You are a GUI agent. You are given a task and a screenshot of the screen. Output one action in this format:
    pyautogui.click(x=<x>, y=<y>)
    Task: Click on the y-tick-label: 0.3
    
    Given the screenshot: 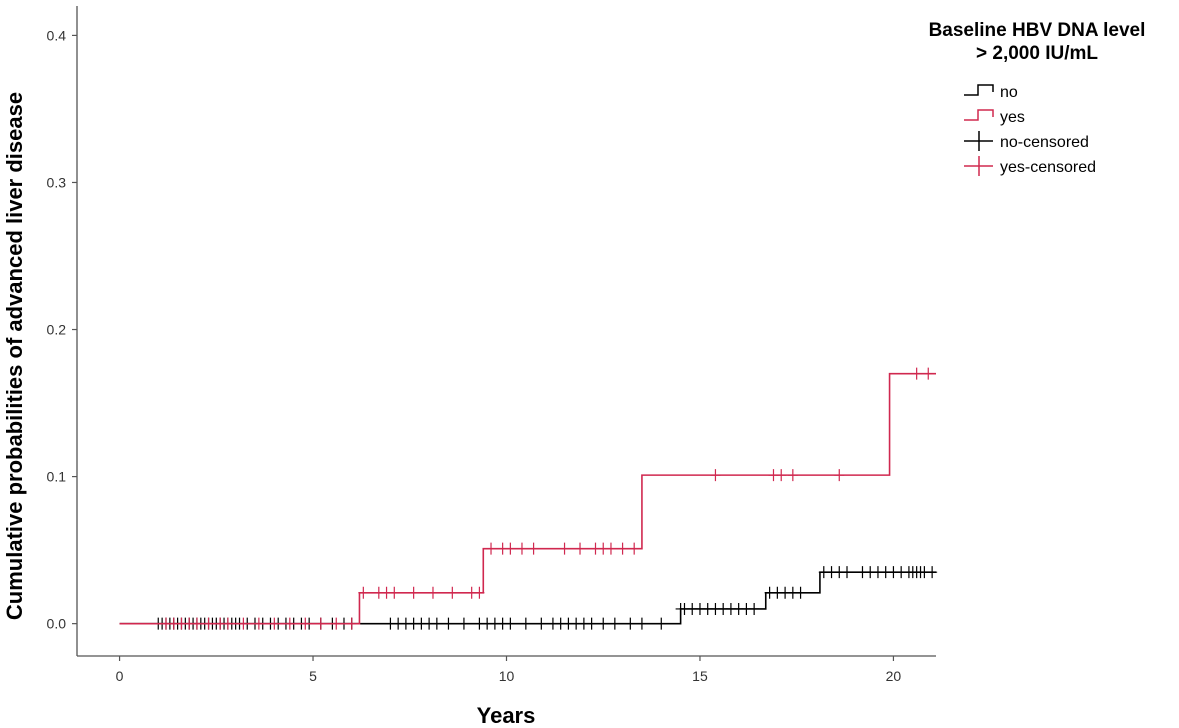 What is the action you would take?
    pyautogui.click(x=57, y=182)
    